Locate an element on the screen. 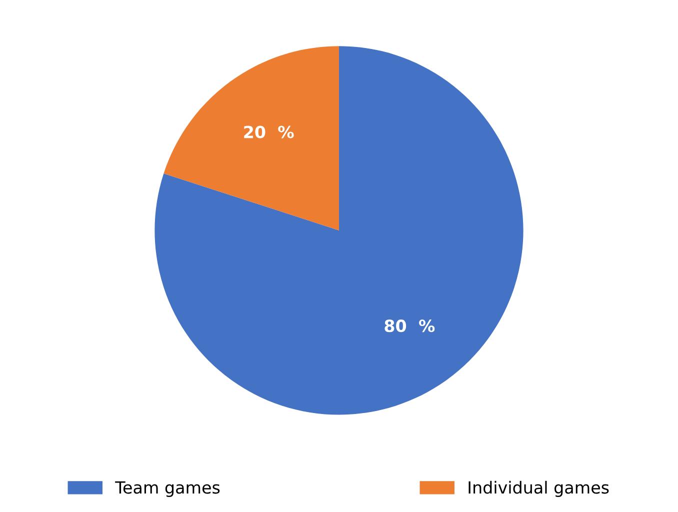  pie-slice is located at coordinates (251, 138).